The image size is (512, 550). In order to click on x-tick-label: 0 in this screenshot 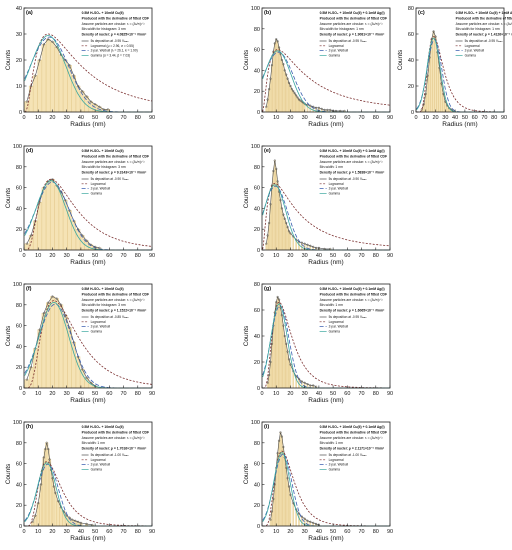, I will do `click(261, 532)`.